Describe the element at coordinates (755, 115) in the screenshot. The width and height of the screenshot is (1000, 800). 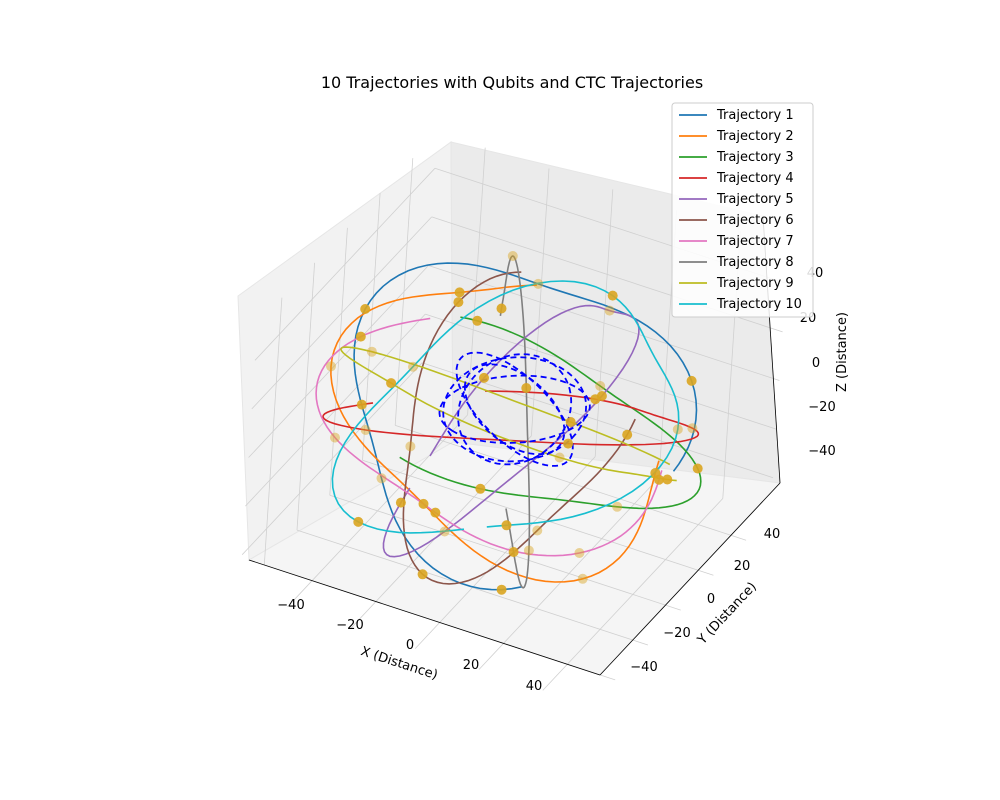
I see `legend-label: Trajectory 1` at that location.